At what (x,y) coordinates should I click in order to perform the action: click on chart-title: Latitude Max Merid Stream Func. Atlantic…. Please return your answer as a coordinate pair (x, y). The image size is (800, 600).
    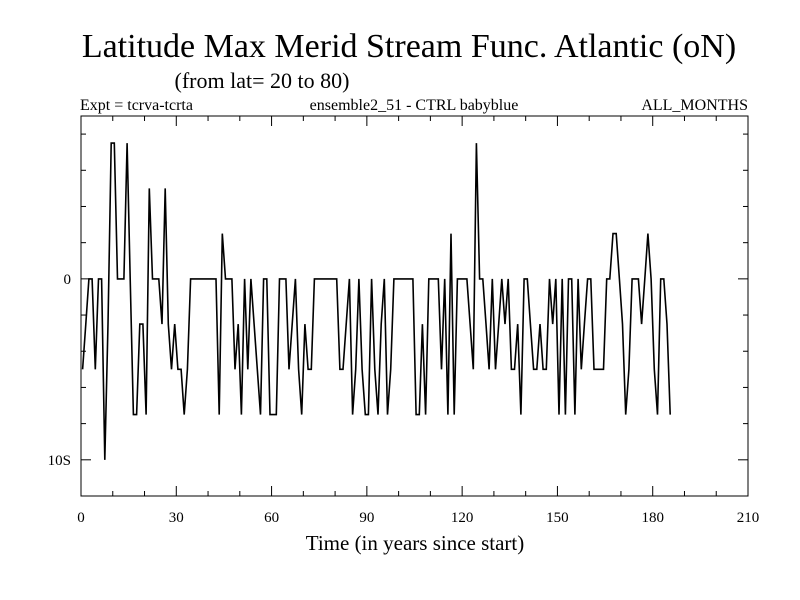
    Looking at the image, I should click on (409, 46).